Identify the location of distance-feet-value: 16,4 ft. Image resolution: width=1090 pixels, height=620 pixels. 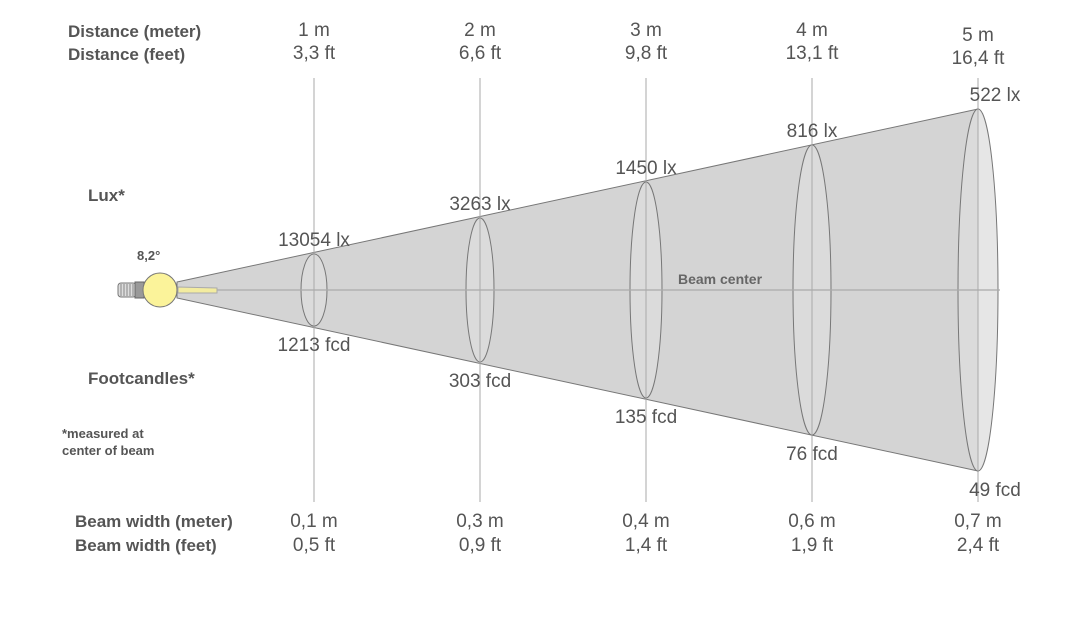
(979, 58).